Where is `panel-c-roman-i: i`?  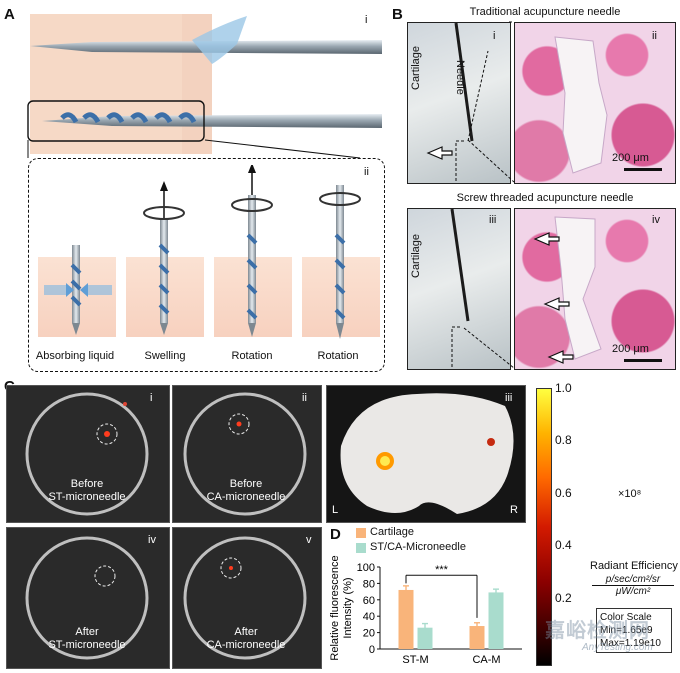
panel-c-roman-i: i is located at coordinates (151, 398).